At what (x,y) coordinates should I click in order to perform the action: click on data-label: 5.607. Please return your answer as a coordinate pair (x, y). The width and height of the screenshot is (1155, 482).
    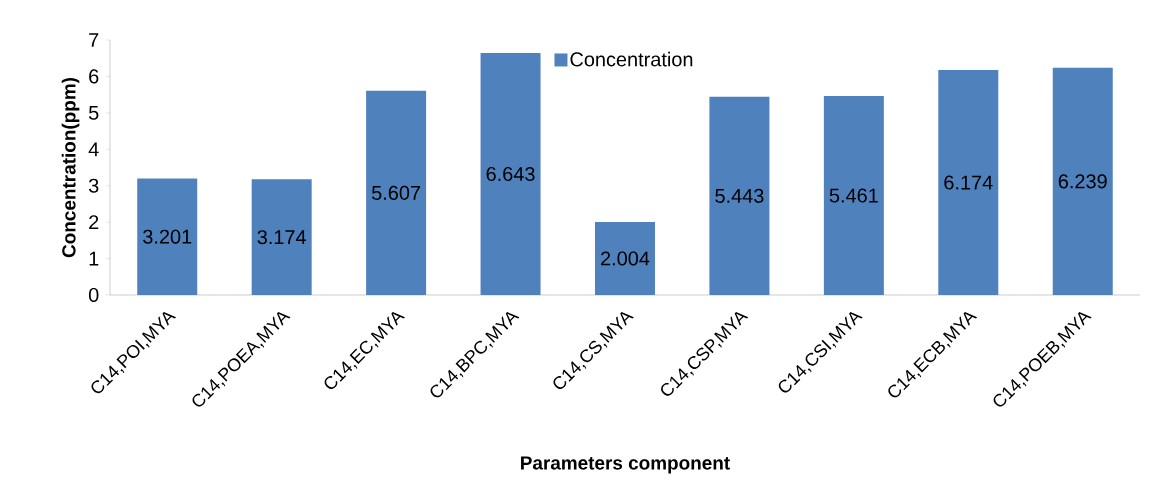
    Looking at the image, I should click on (396, 192).